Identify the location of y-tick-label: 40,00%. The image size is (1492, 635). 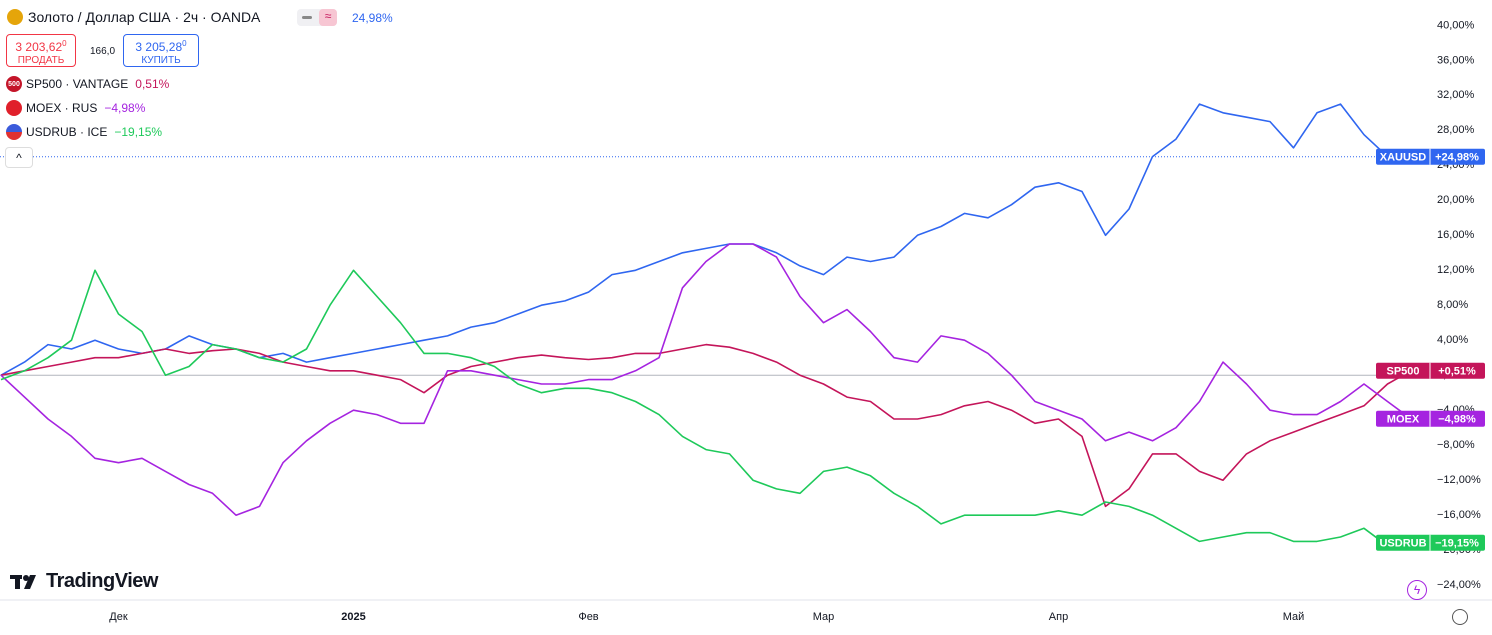
(1456, 25).